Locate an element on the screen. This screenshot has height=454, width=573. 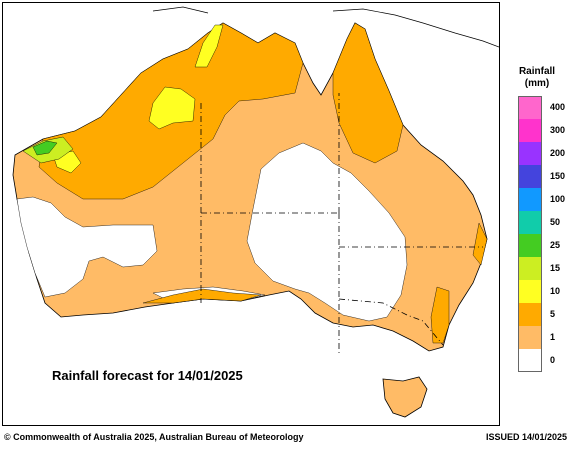
rainfall-legend: Rainfall (mm) 400 300 200 150 100 50 25 15 10 5 1 0 is located at coordinates (537, 219).